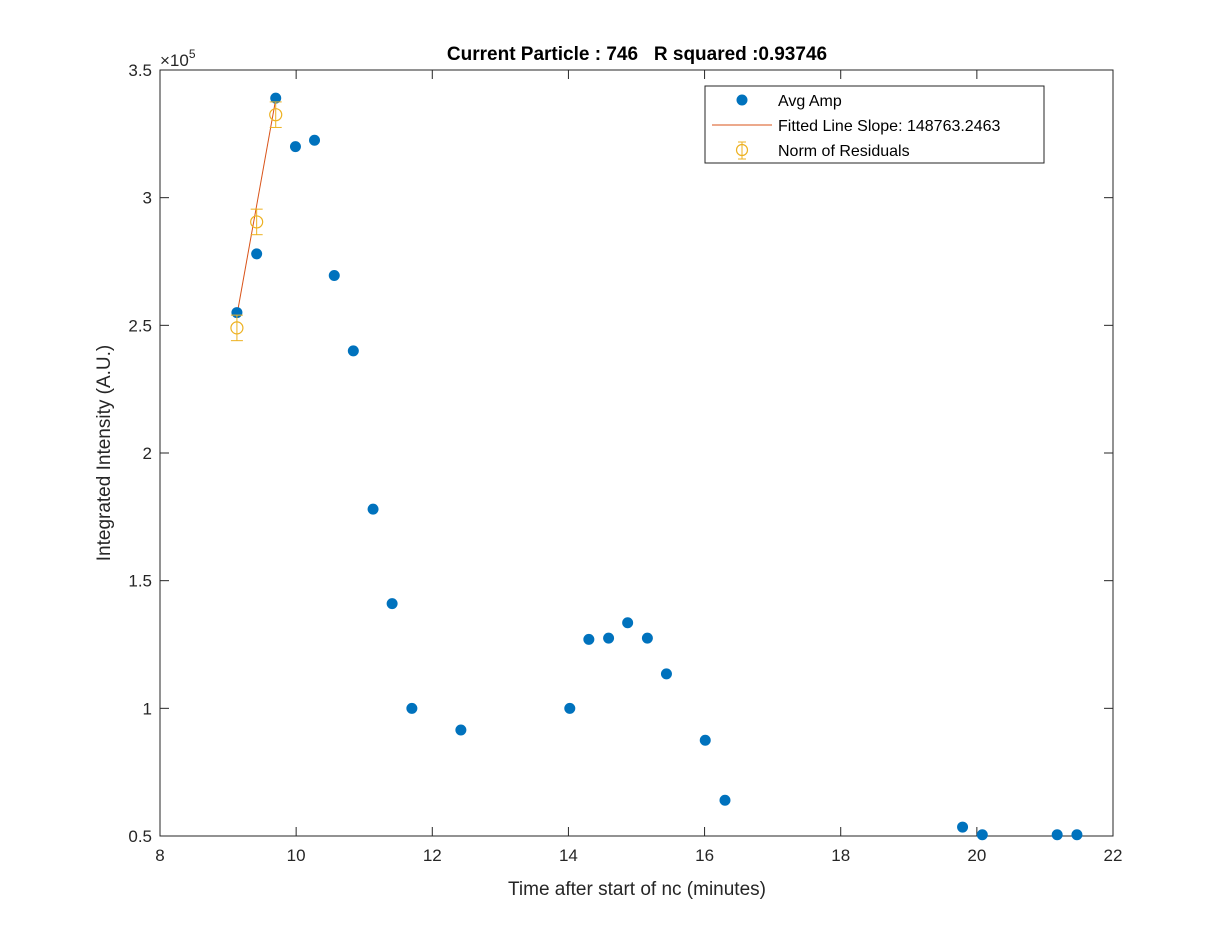  What do you see at coordinates (704, 855) in the screenshot?
I see `x-tick-label: 16` at bounding box center [704, 855].